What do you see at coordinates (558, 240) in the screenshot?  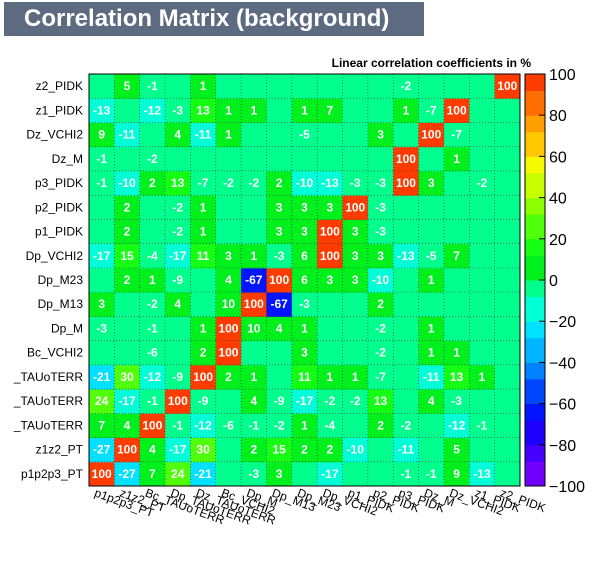 I see `colorbar-tick-label: 20` at bounding box center [558, 240].